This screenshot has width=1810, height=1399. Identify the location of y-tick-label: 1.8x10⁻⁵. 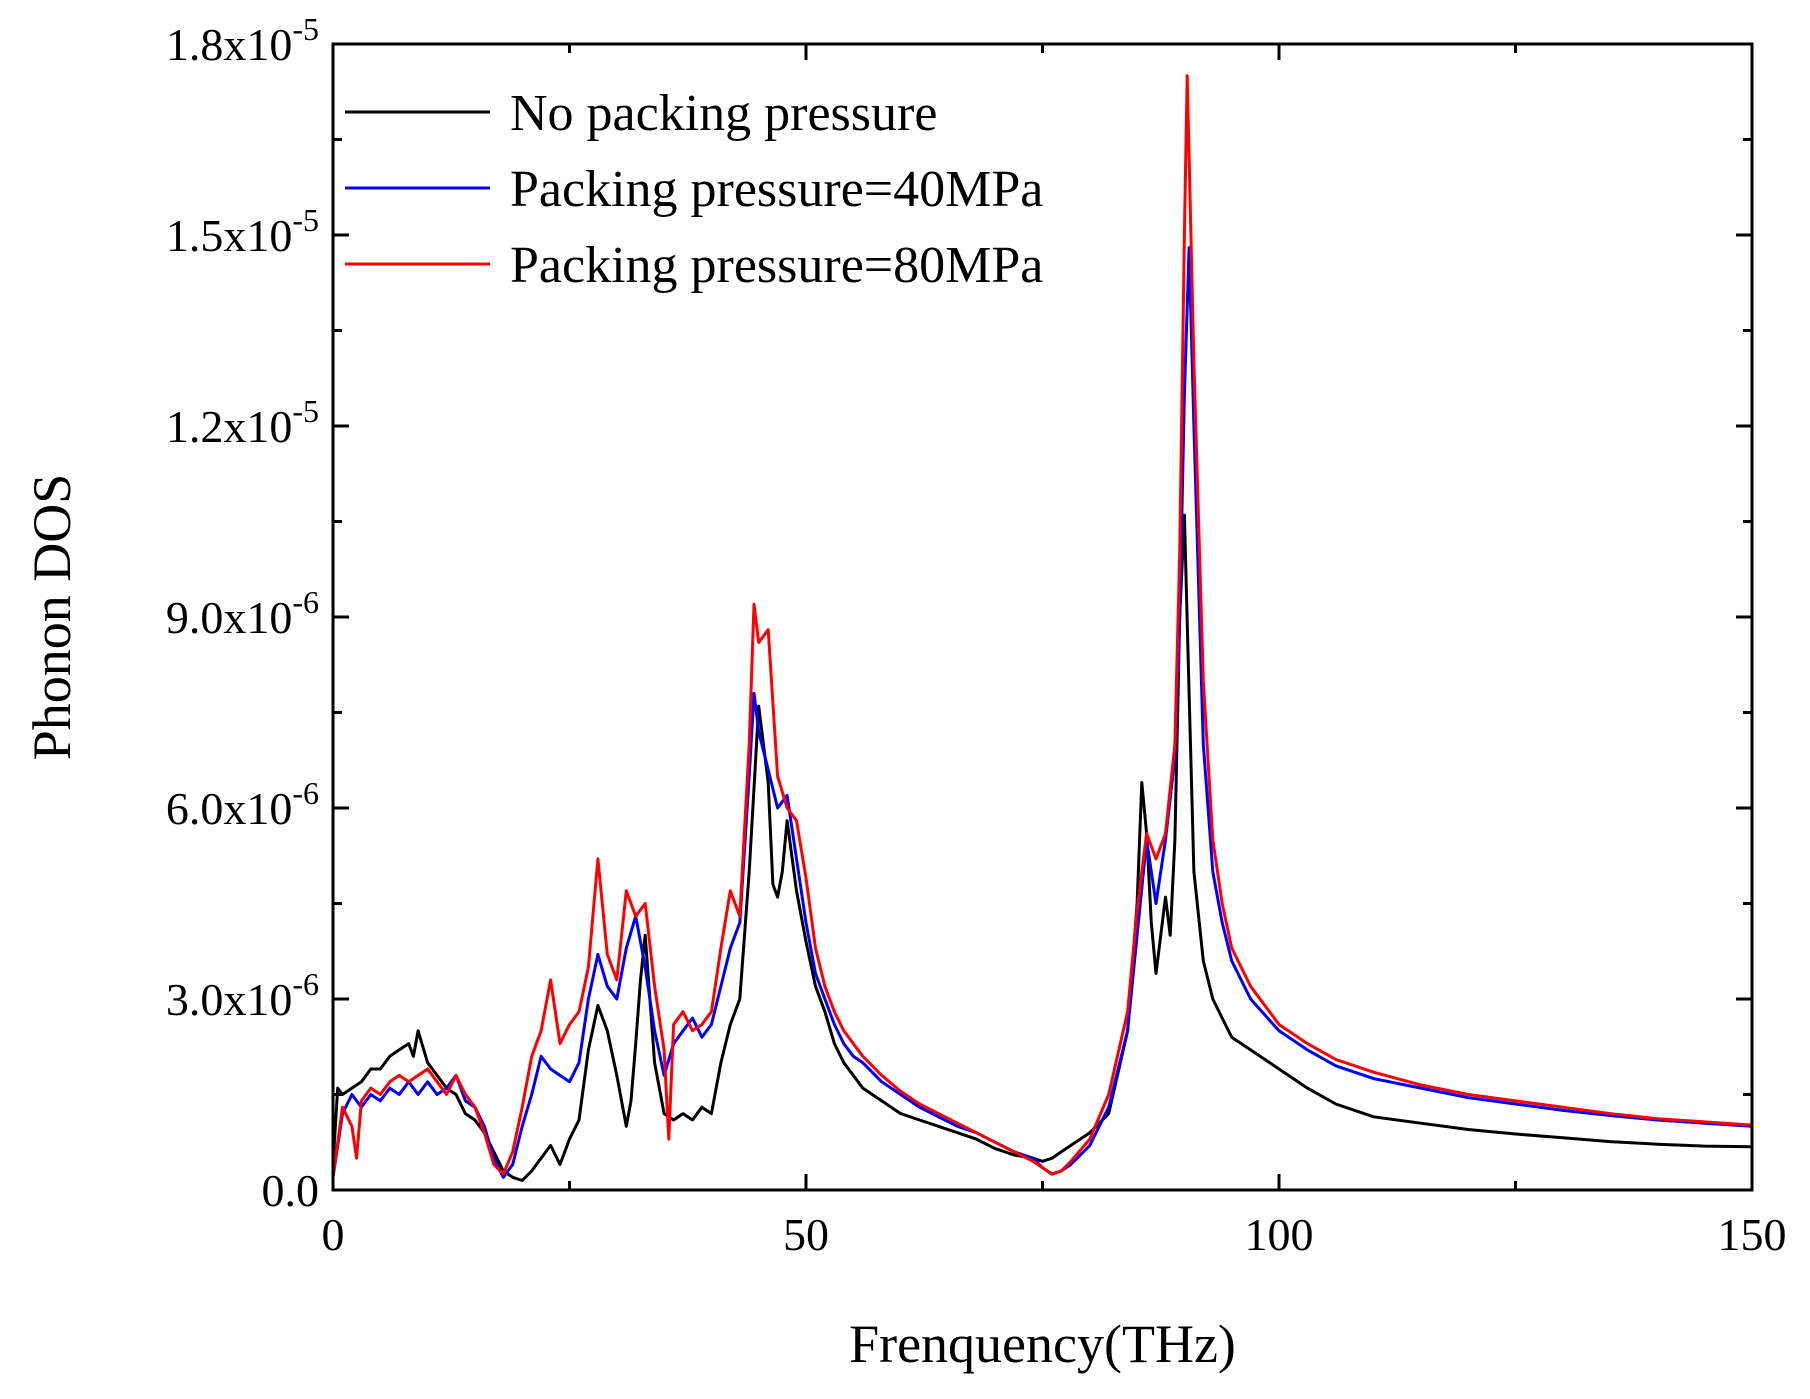
(242, 40).